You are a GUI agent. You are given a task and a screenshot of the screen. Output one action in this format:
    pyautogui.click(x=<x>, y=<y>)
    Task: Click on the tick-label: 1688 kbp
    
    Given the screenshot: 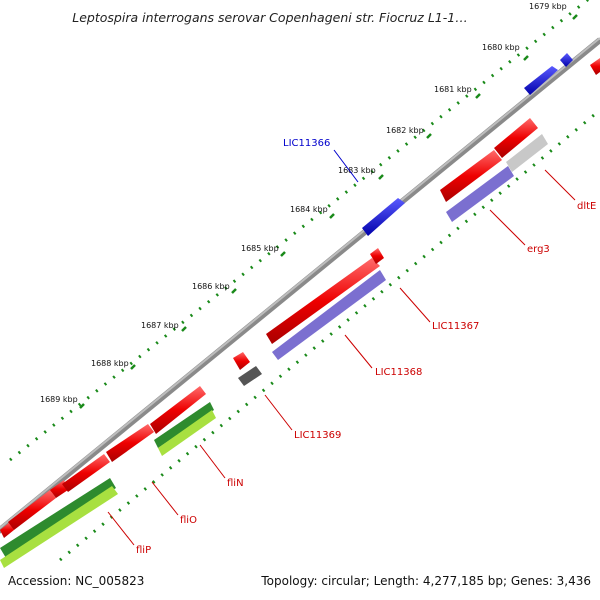 What is the action you would take?
    pyautogui.click(x=110, y=363)
    